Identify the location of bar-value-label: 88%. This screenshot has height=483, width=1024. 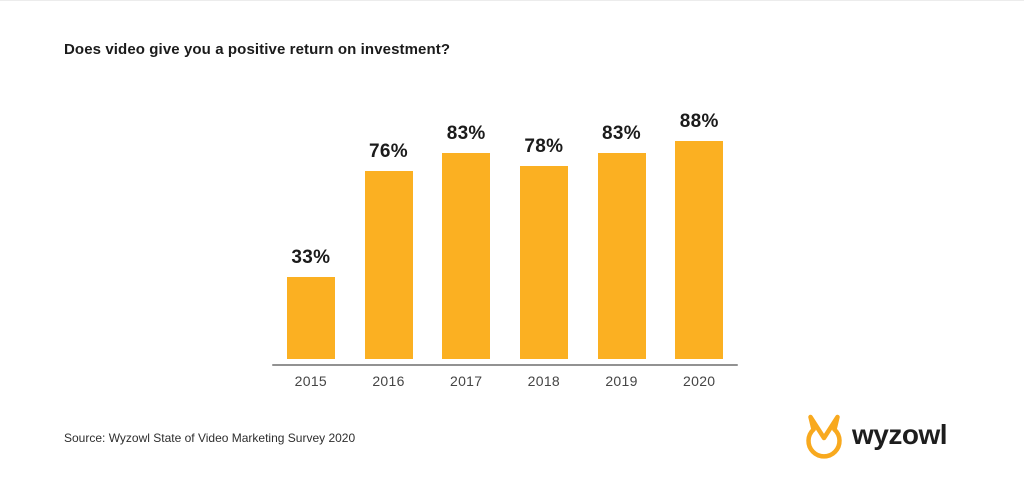
(699, 121).